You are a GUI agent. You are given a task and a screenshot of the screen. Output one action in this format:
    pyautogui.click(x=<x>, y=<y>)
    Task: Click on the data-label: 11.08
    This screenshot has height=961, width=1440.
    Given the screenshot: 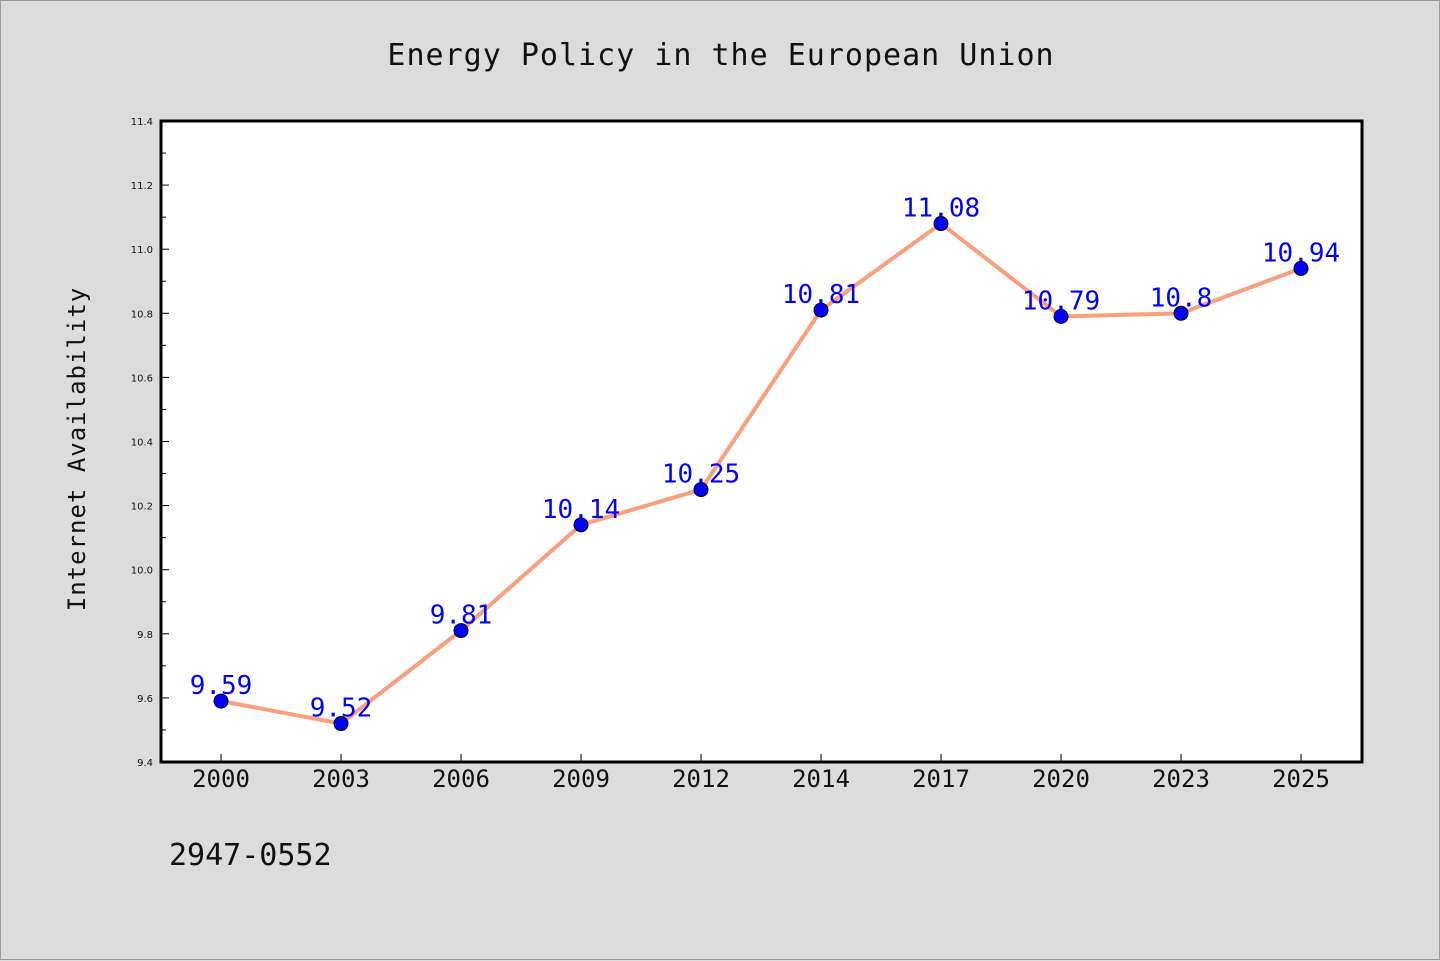 What is the action you would take?
    pyautogui.click(x=941, y=209)
    